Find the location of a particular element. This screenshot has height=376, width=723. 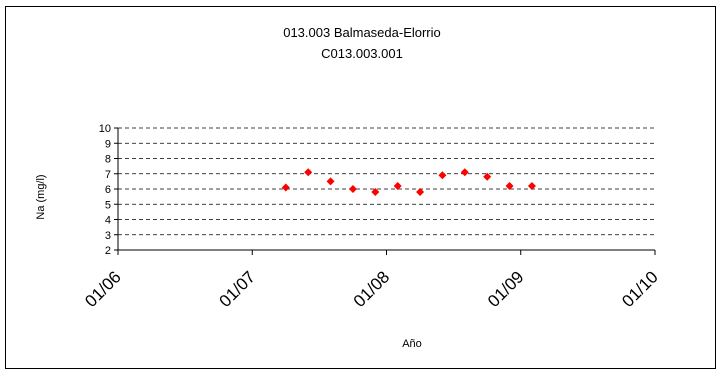

y-tick-label: 5 is located at coordinates (108, 205).